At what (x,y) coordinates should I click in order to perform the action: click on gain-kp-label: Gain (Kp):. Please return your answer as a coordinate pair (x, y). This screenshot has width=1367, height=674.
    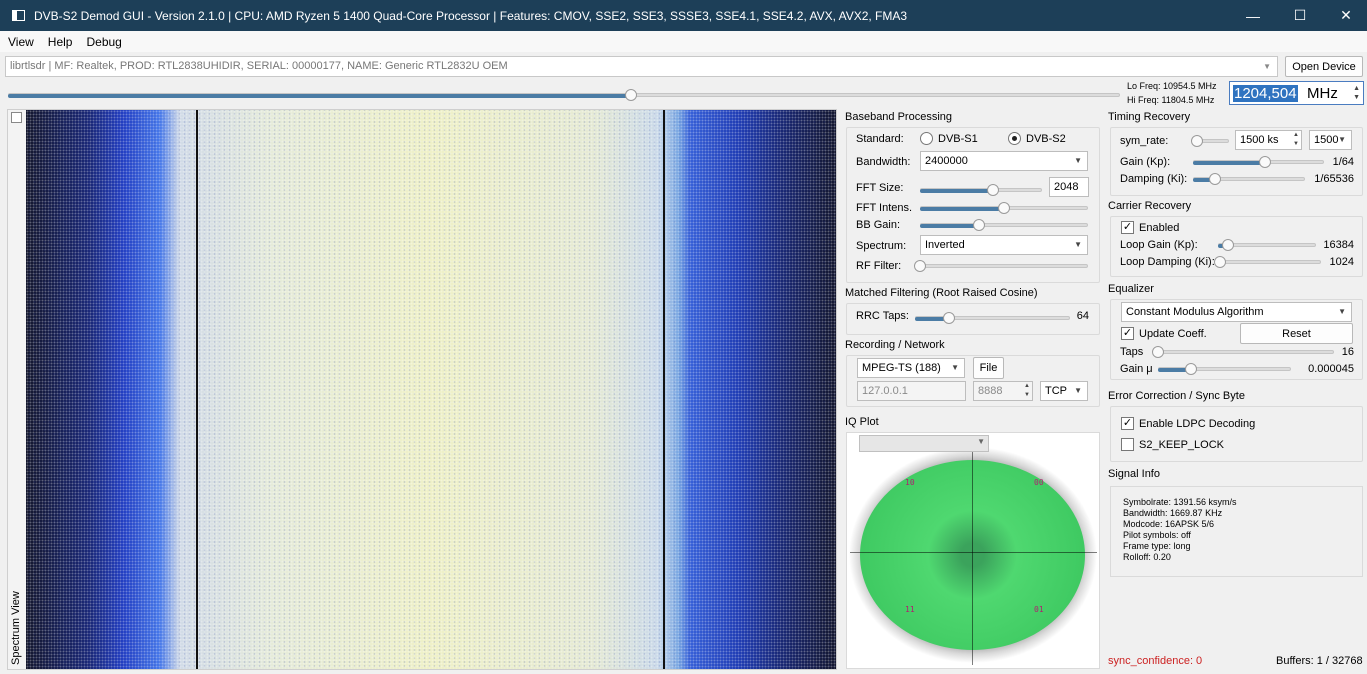
    Looking at the image, I should click on (1145, 162).